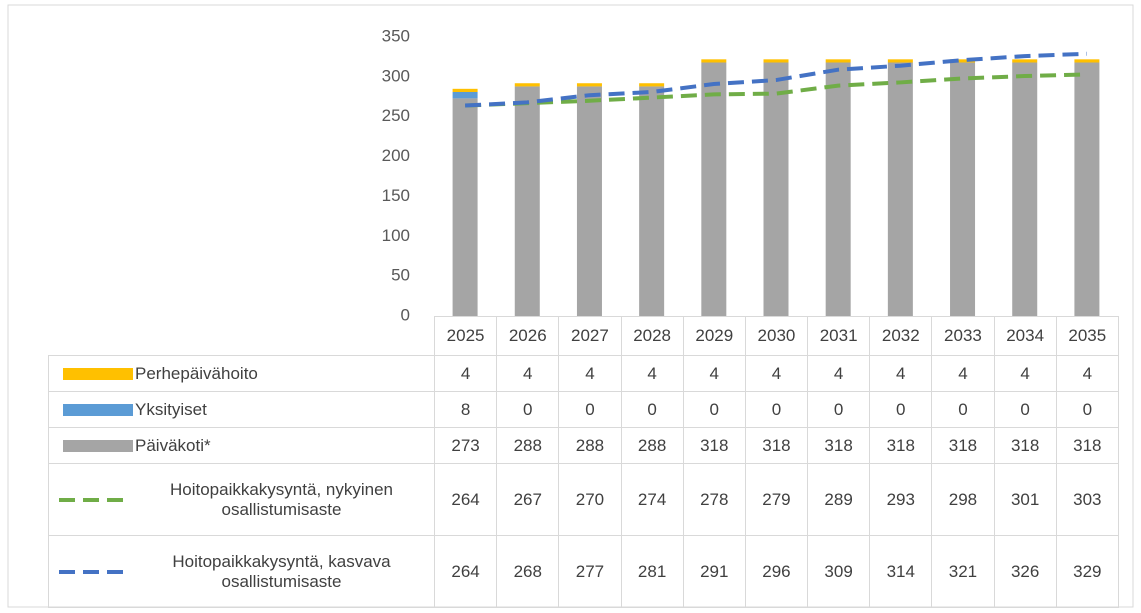 Image resolution: width=1141 pixels, height=613 pixels. Describe the element at coordinates (776, 499) in the screenshot. I see `value-cell: 279` at that location.